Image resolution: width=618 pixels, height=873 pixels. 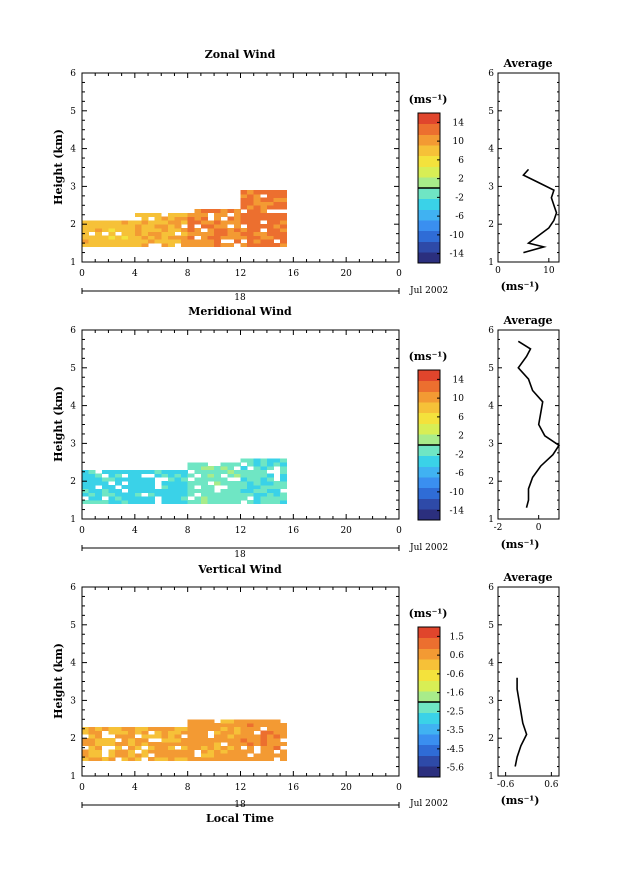 What do you see at coordinates (73, 626) in the screenshot?
I see `y-tick-label: 5` at bounding box center [73, 626].